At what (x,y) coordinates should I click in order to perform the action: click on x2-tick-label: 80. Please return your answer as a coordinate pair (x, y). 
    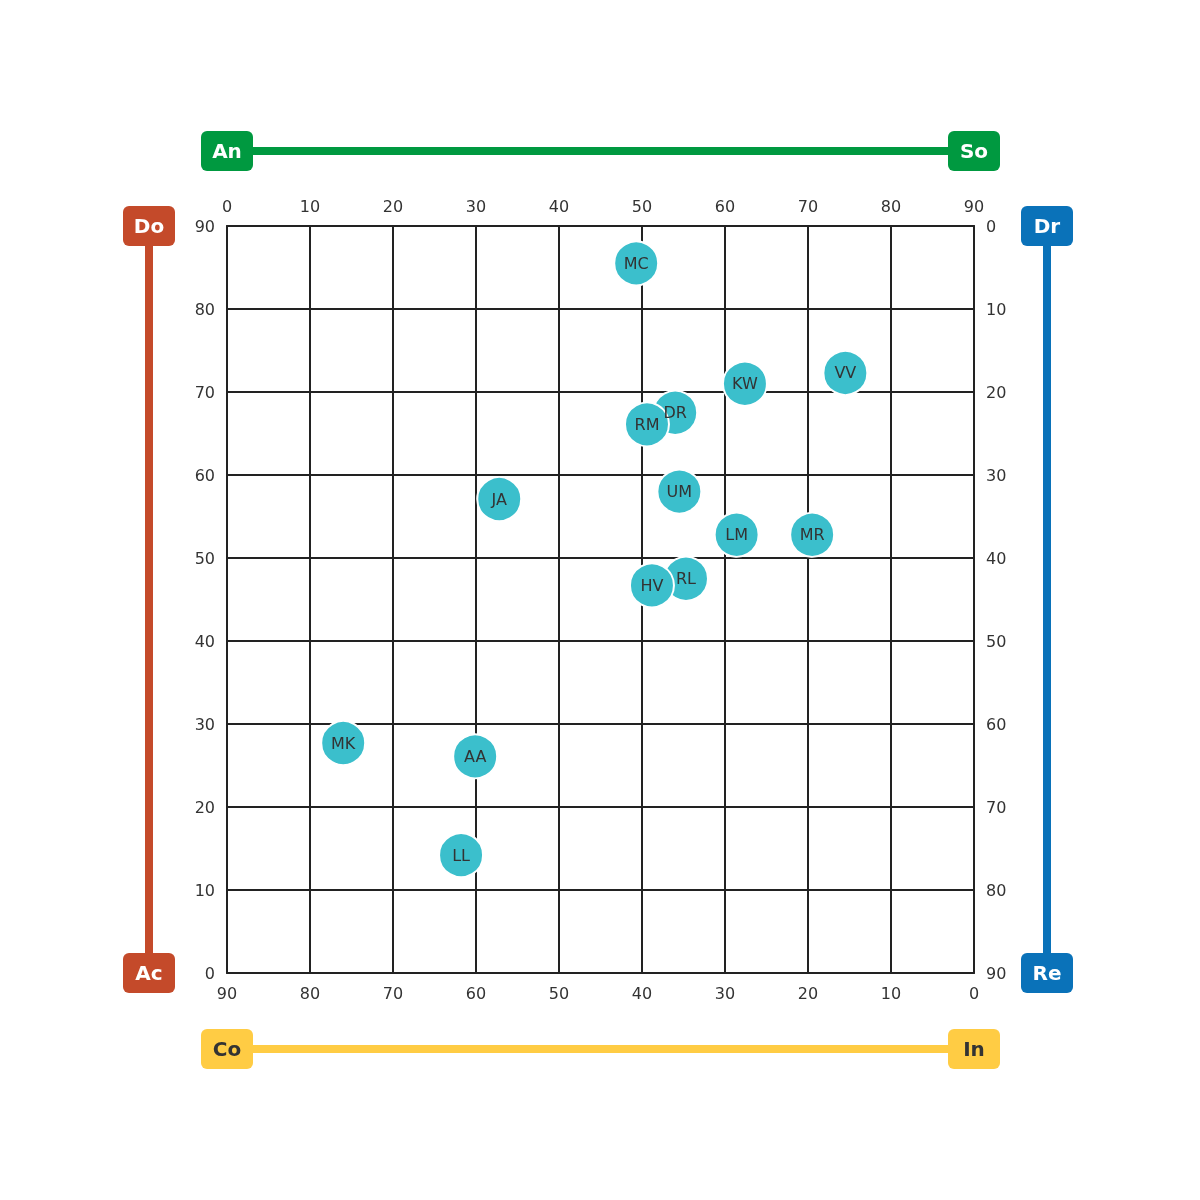
    Looking at the image, I should click on (891, 206).